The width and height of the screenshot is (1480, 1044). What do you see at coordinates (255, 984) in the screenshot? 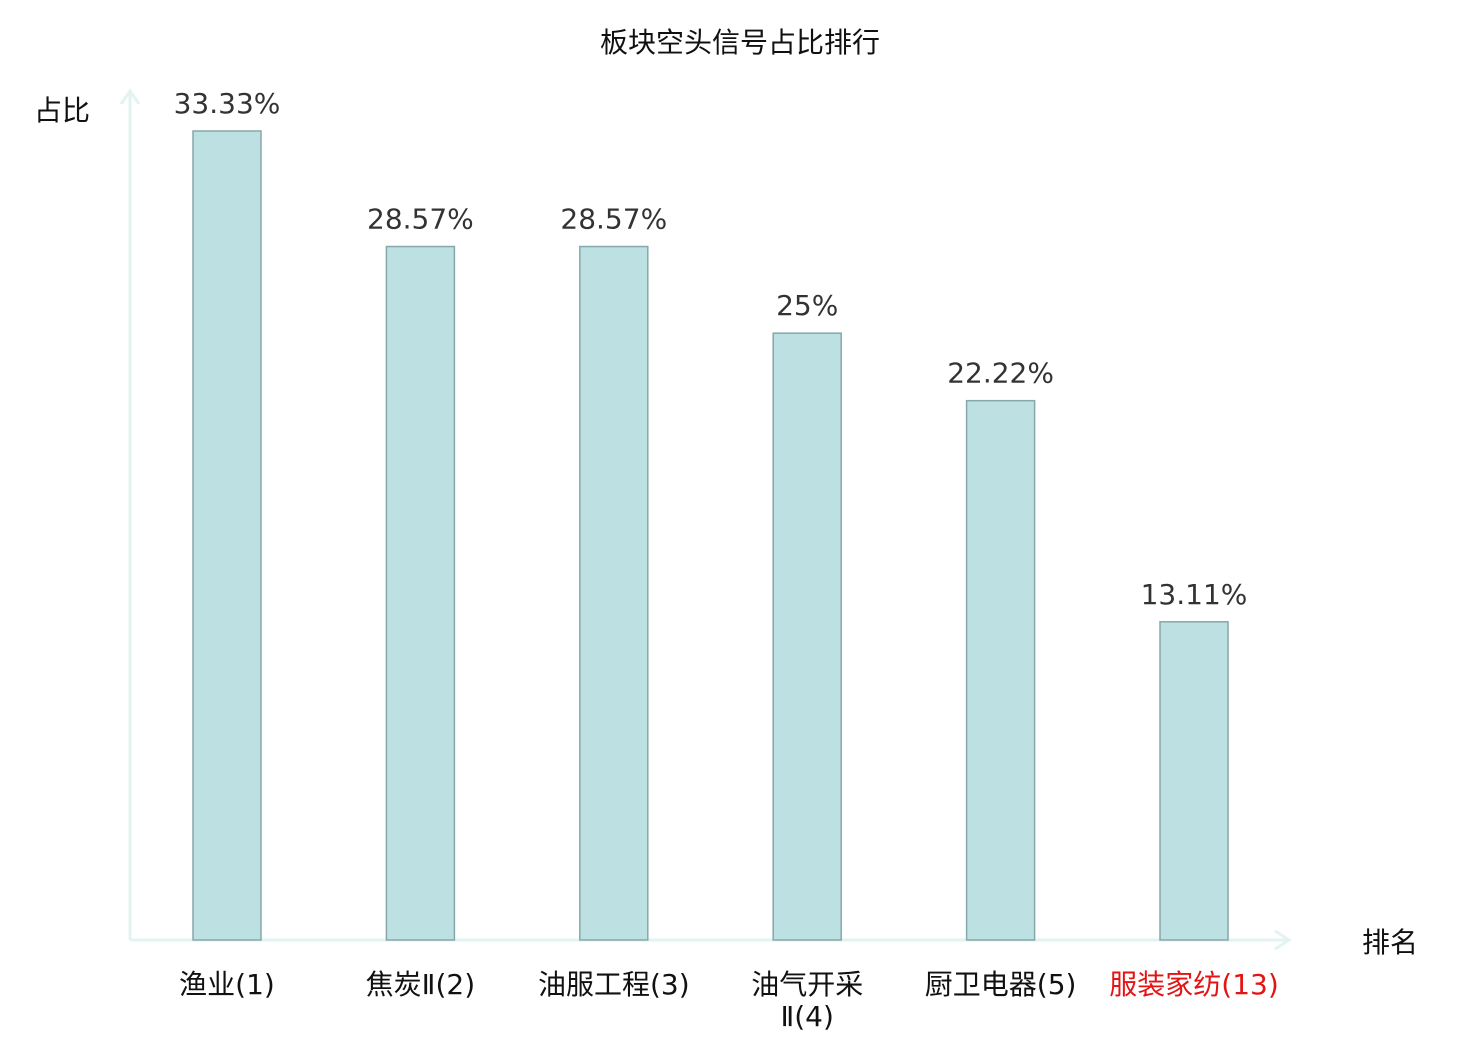
I see `category-rank: (1)` at bounding box center [255, 984].